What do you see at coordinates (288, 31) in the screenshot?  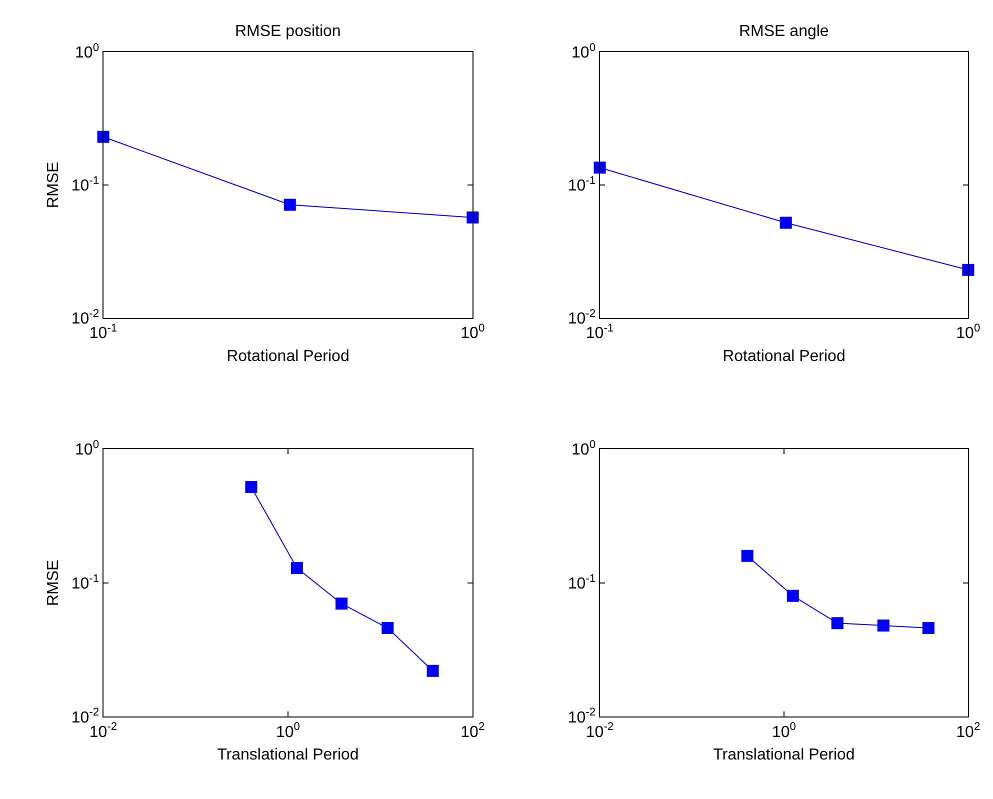 I see `chart-title: RMSE position` at bounding box center [288, 31].